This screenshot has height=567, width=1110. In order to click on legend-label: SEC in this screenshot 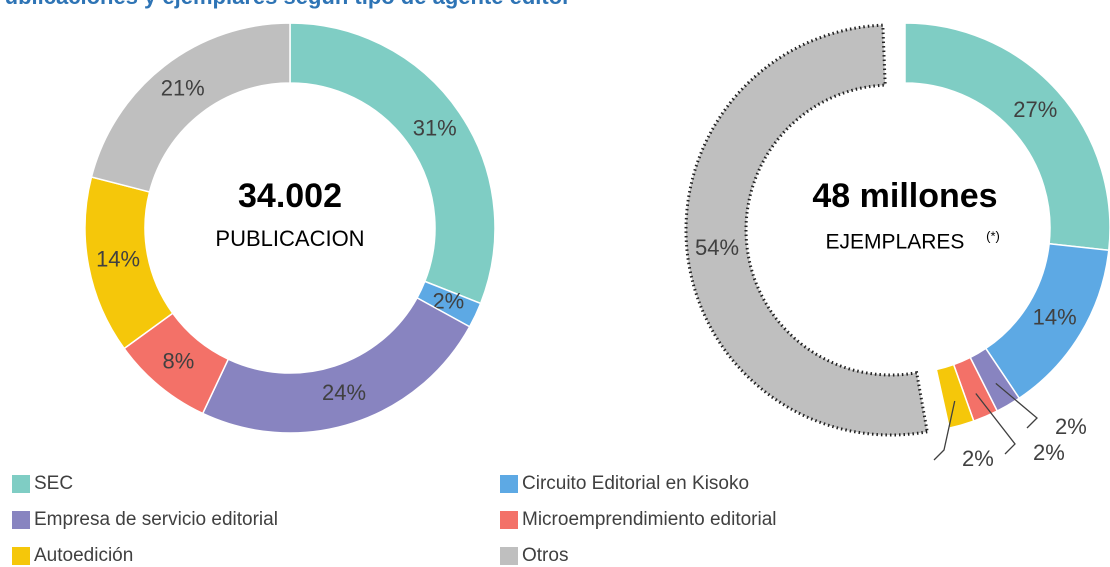, I will do `click(53, 483)`.